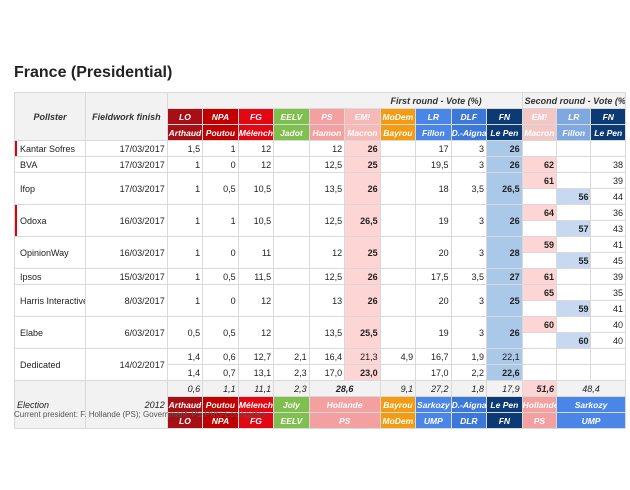  What do you see at coordinates (256, 276) in the screenshot?
I see `vote-cell: 11,5` at bounding box center [256, 276].